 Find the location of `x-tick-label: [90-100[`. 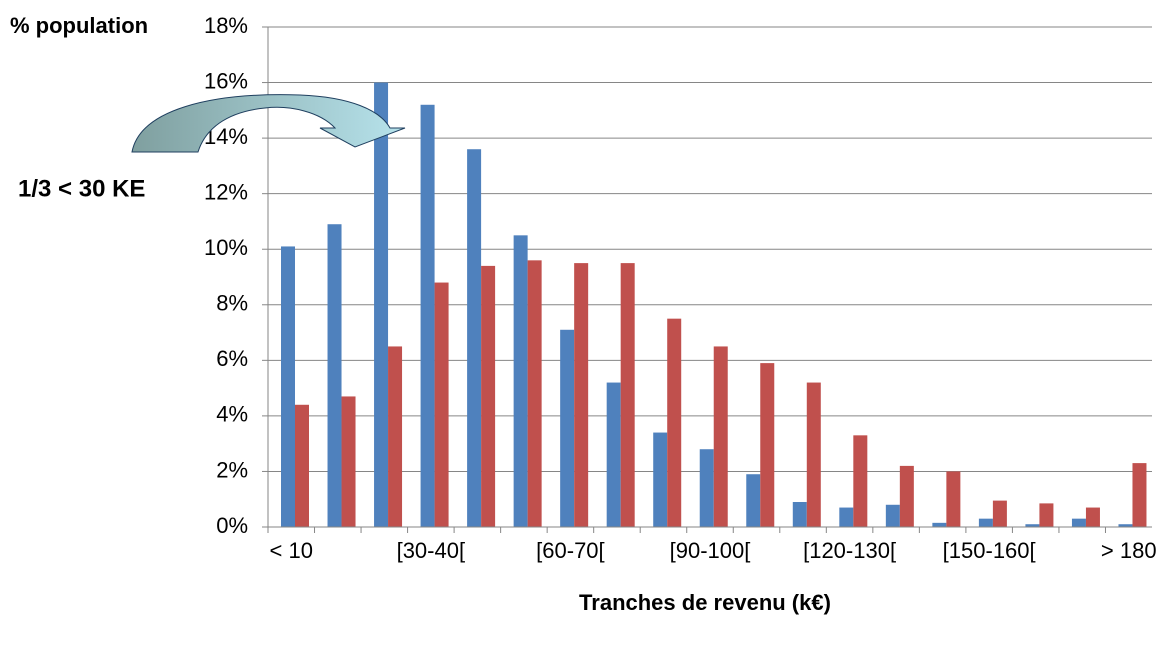

x-tick-label: [90-100[ is located at coordinates (710, 550).